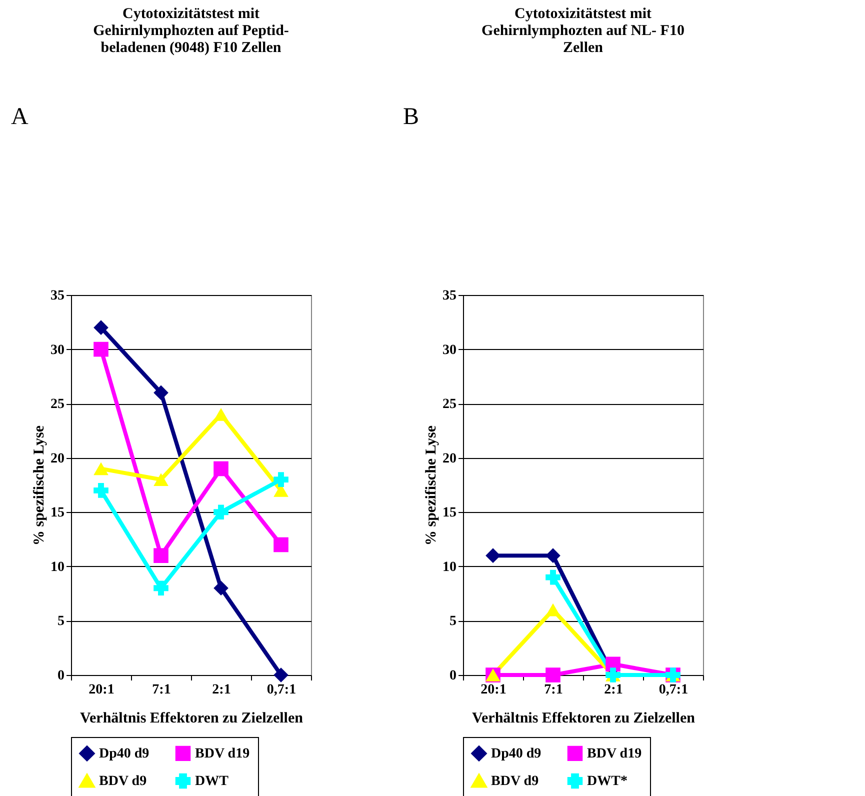  Describe the element at coordinates (212, 781) in the screenshot. I see `legend-label: DWT` at that location.